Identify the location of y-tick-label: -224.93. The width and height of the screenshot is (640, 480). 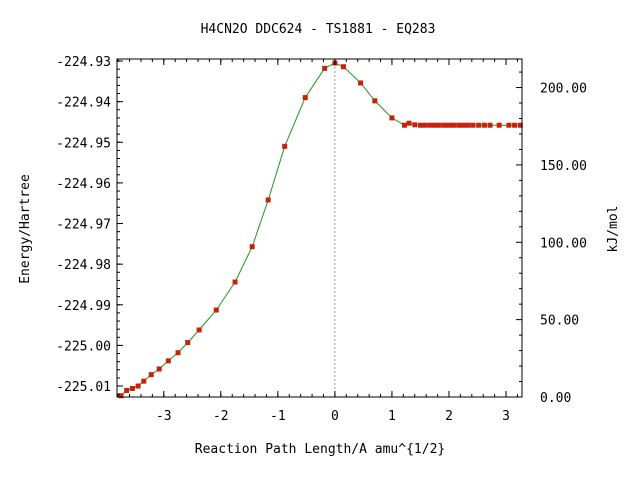
(83, 62).